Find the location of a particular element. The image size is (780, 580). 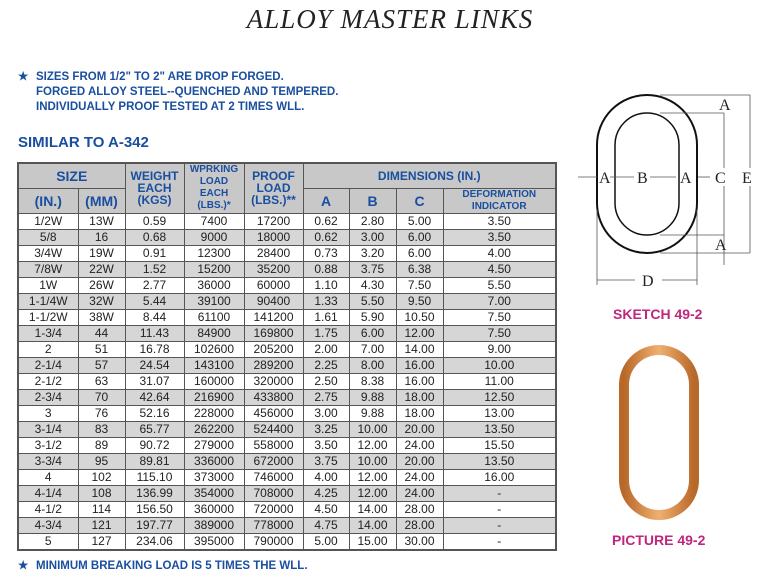

cell-dim-c: 10.50 is located at coordinates (419, 317).